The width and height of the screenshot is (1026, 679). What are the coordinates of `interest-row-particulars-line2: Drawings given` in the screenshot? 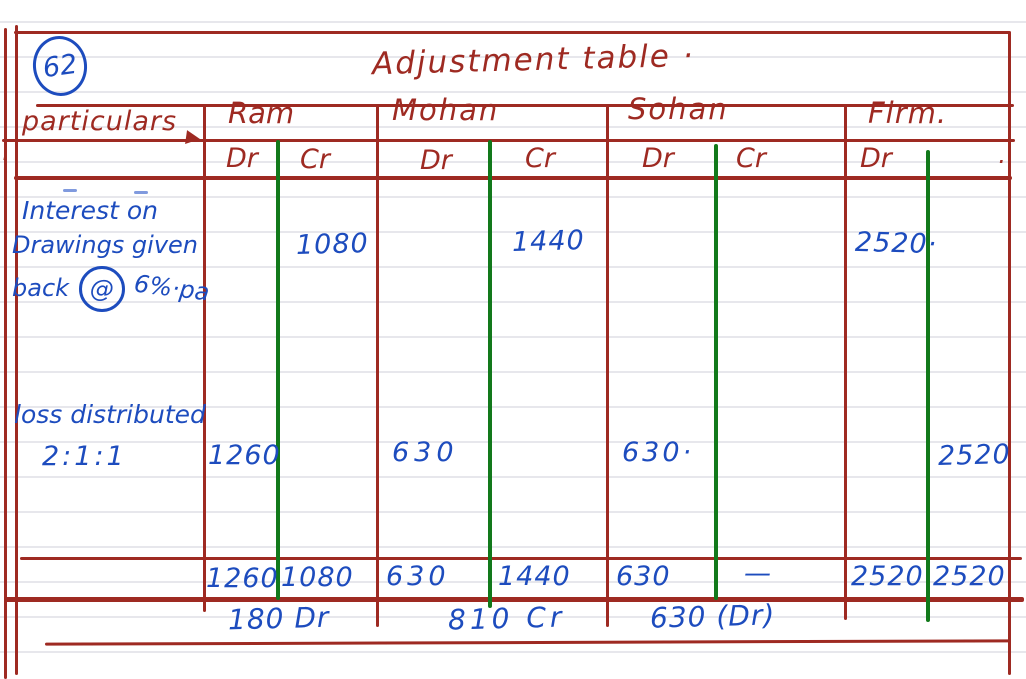 It's located at (105, 245).